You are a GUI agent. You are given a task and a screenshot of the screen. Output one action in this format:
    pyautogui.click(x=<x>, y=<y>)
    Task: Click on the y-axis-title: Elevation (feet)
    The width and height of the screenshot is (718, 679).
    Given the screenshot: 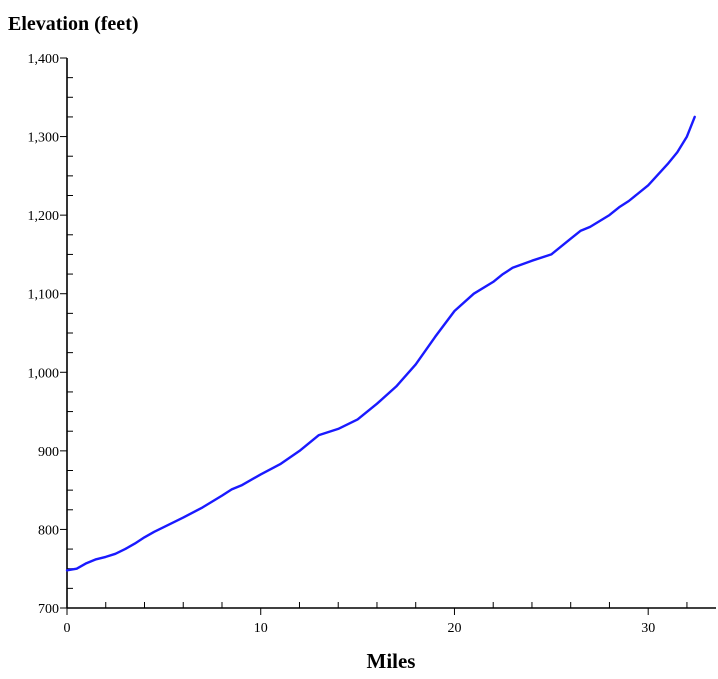 What is the action you would take?
    pyautogui.click(x=73, y=24)
    